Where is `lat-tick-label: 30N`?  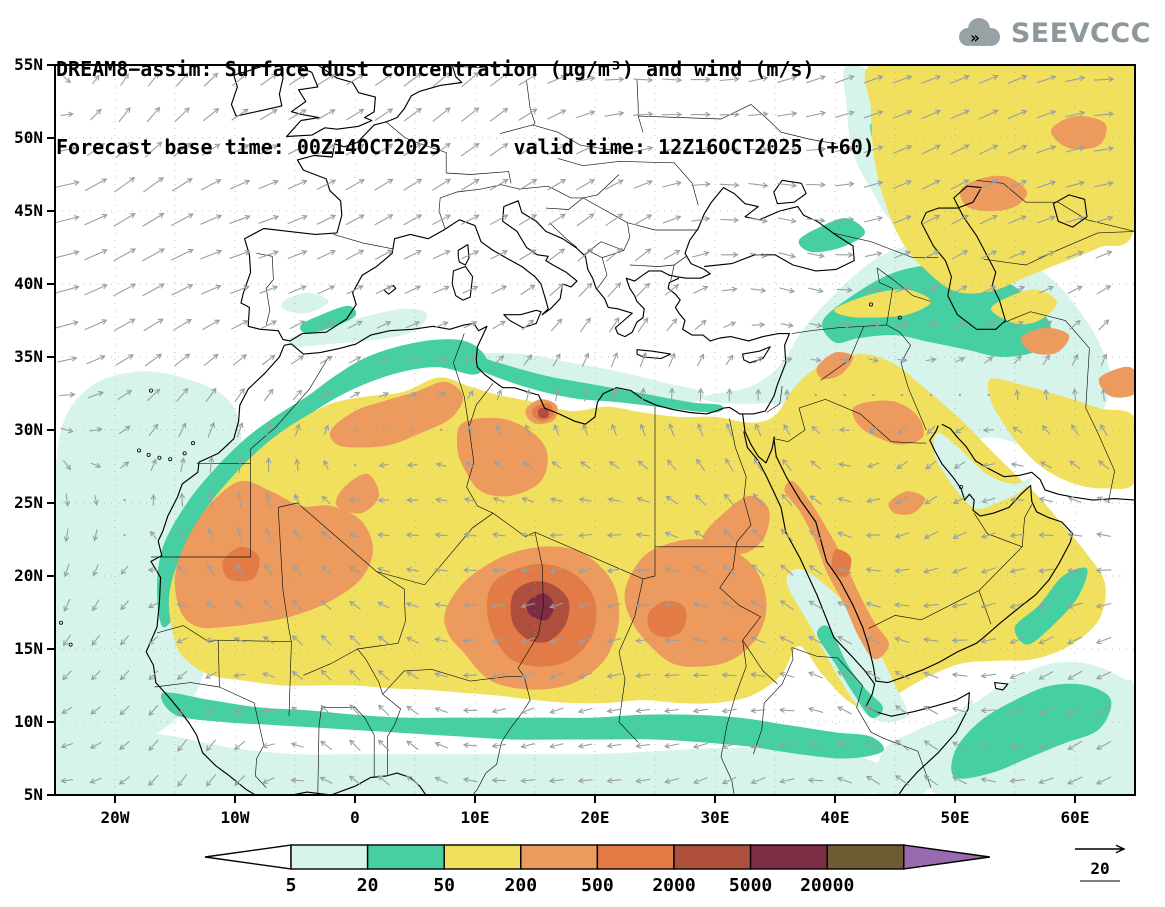 lat-tick-label: 30N is located at coordinates (28, 429).